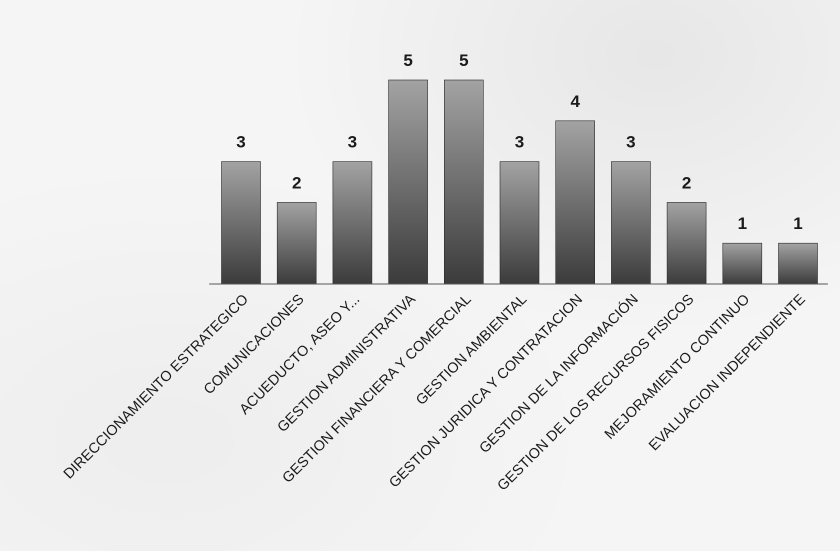 The width and height of the screenshot is (840, 551). What do you see at coordinates (240, 142) in the screenshot?
I see `value-label-1: 3` at bounding box center [240, 142].